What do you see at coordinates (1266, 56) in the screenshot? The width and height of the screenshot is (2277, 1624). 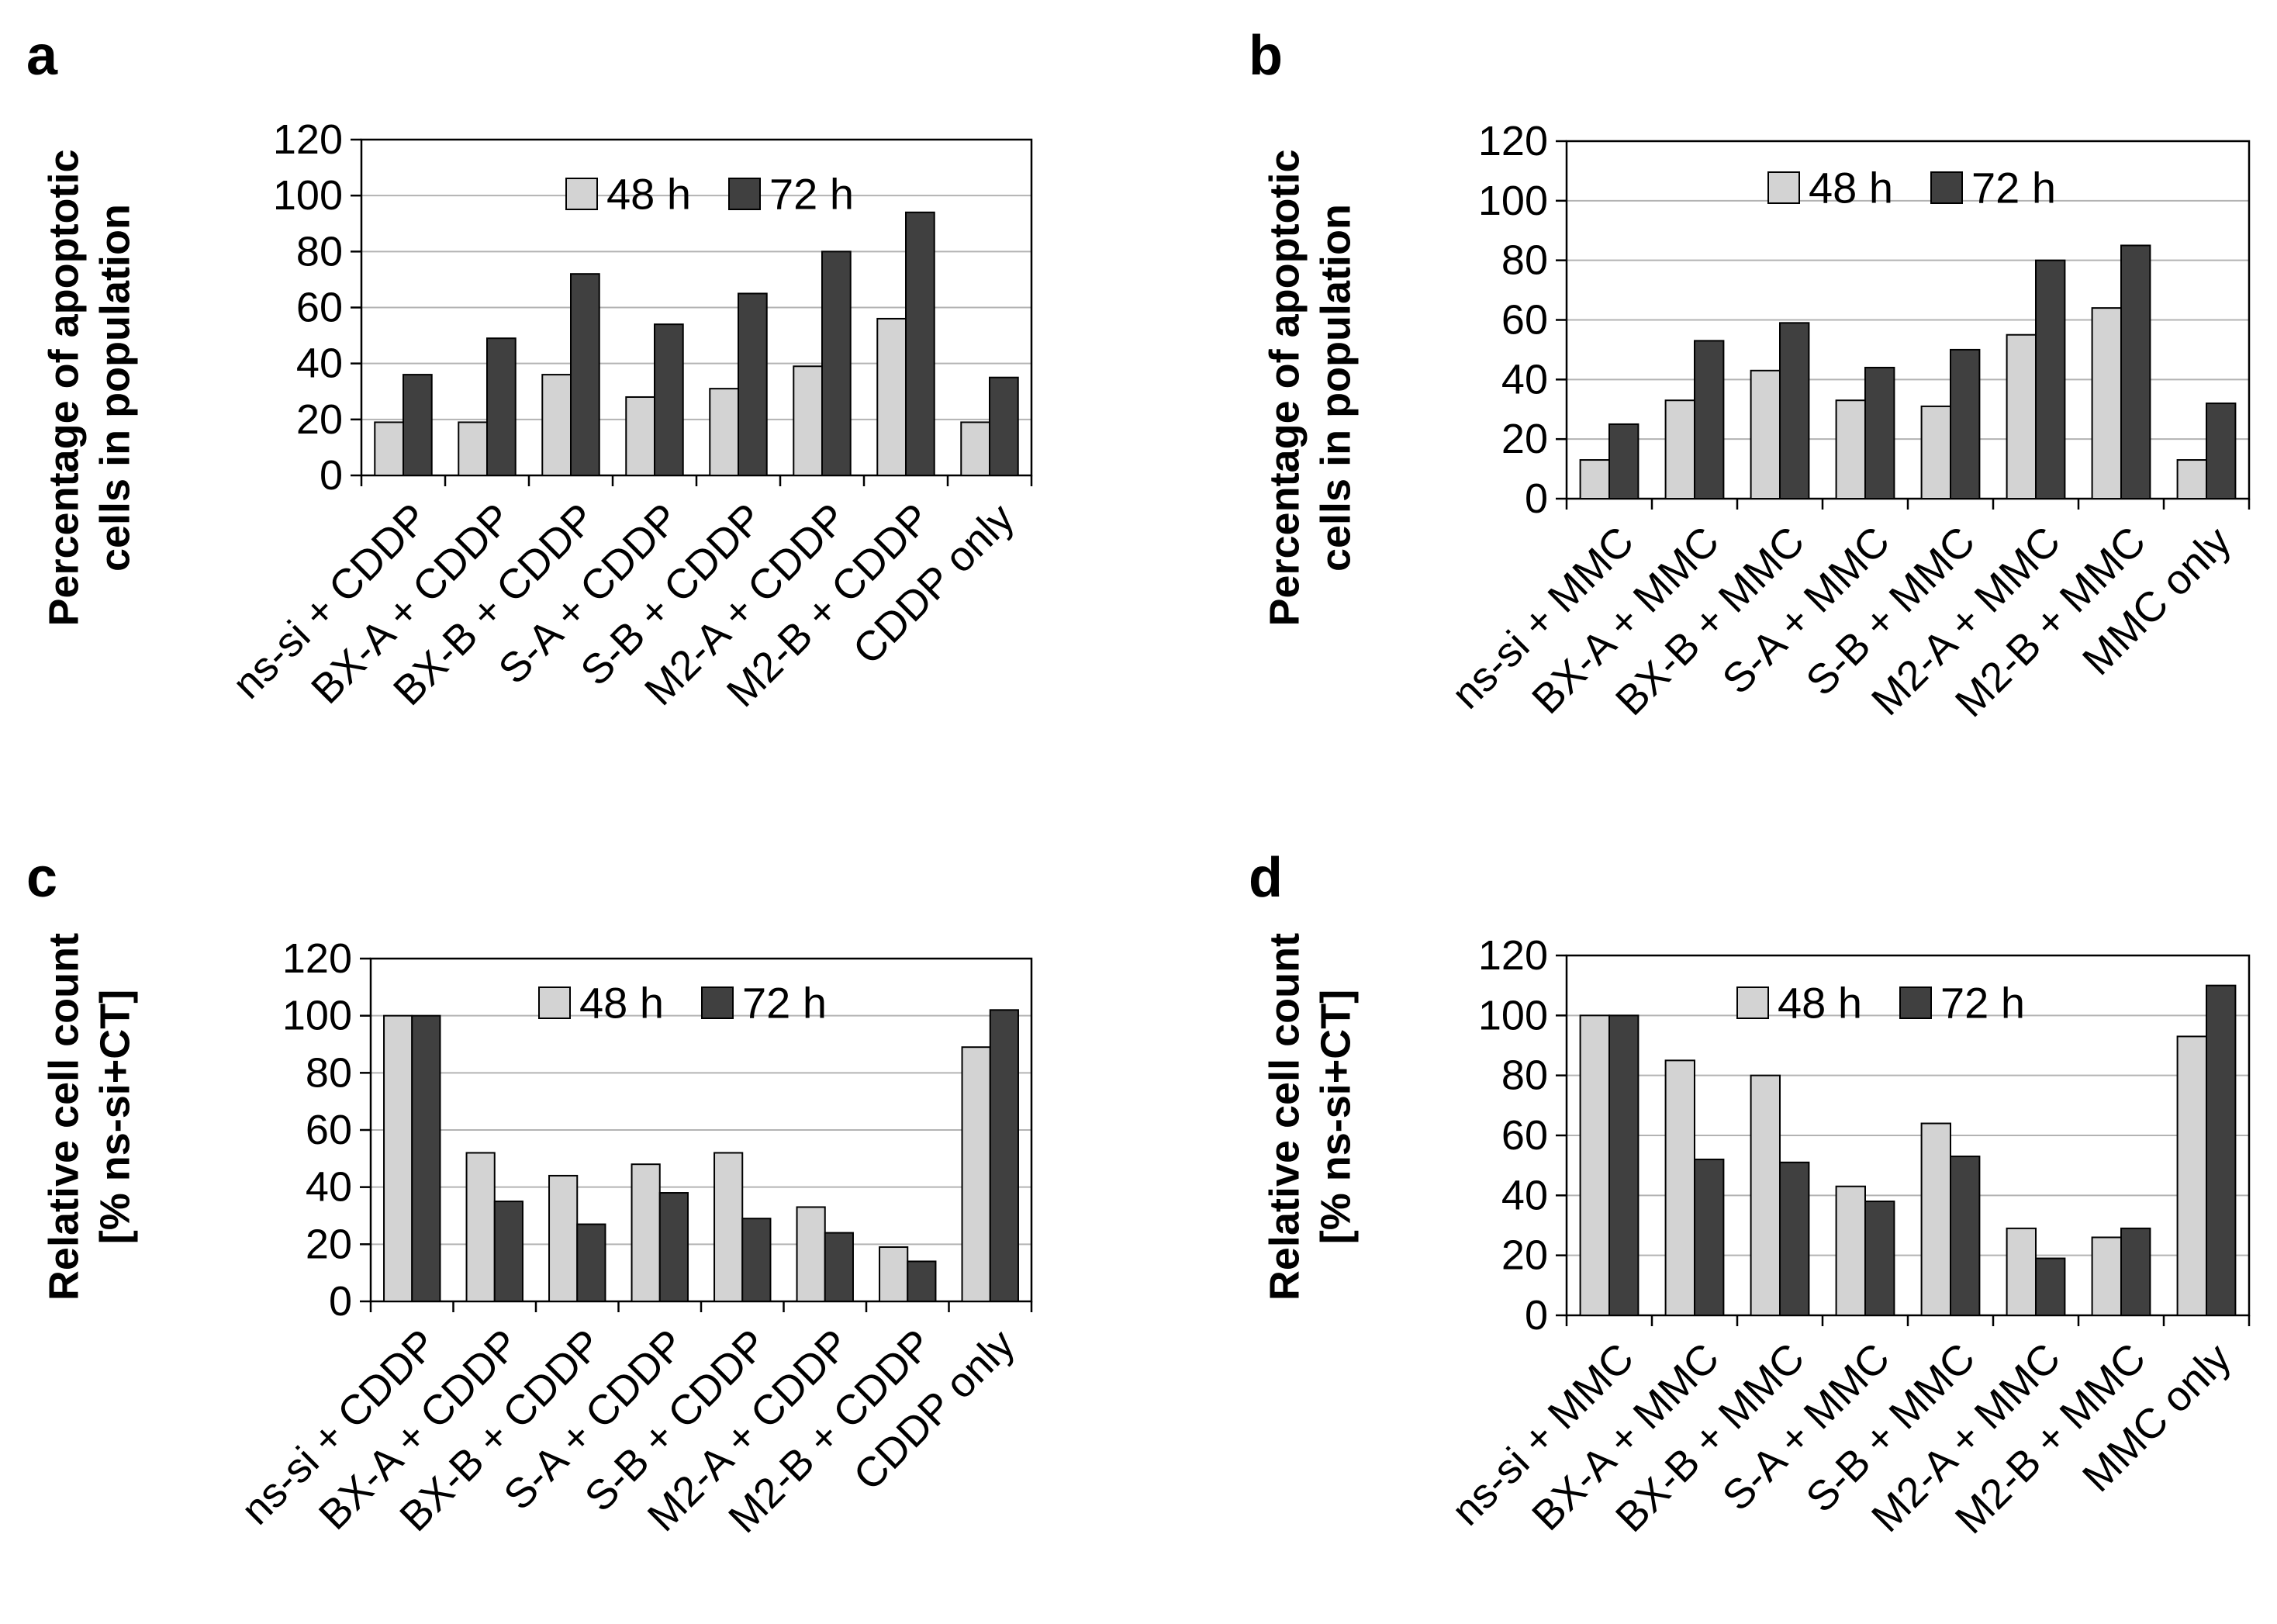 I see `panel-letter: b` at bounding box center [1266, 56].